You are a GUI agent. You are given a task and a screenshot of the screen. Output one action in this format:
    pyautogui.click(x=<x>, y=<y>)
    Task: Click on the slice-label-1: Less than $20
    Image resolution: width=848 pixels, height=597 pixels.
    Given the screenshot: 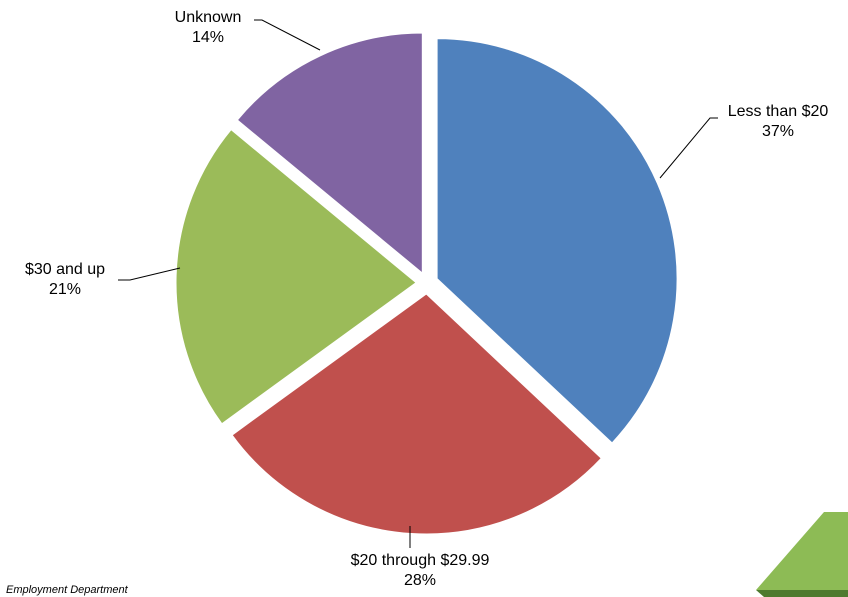 What is the action you would take?
    pyautogui.click(x=778, y=111)
    